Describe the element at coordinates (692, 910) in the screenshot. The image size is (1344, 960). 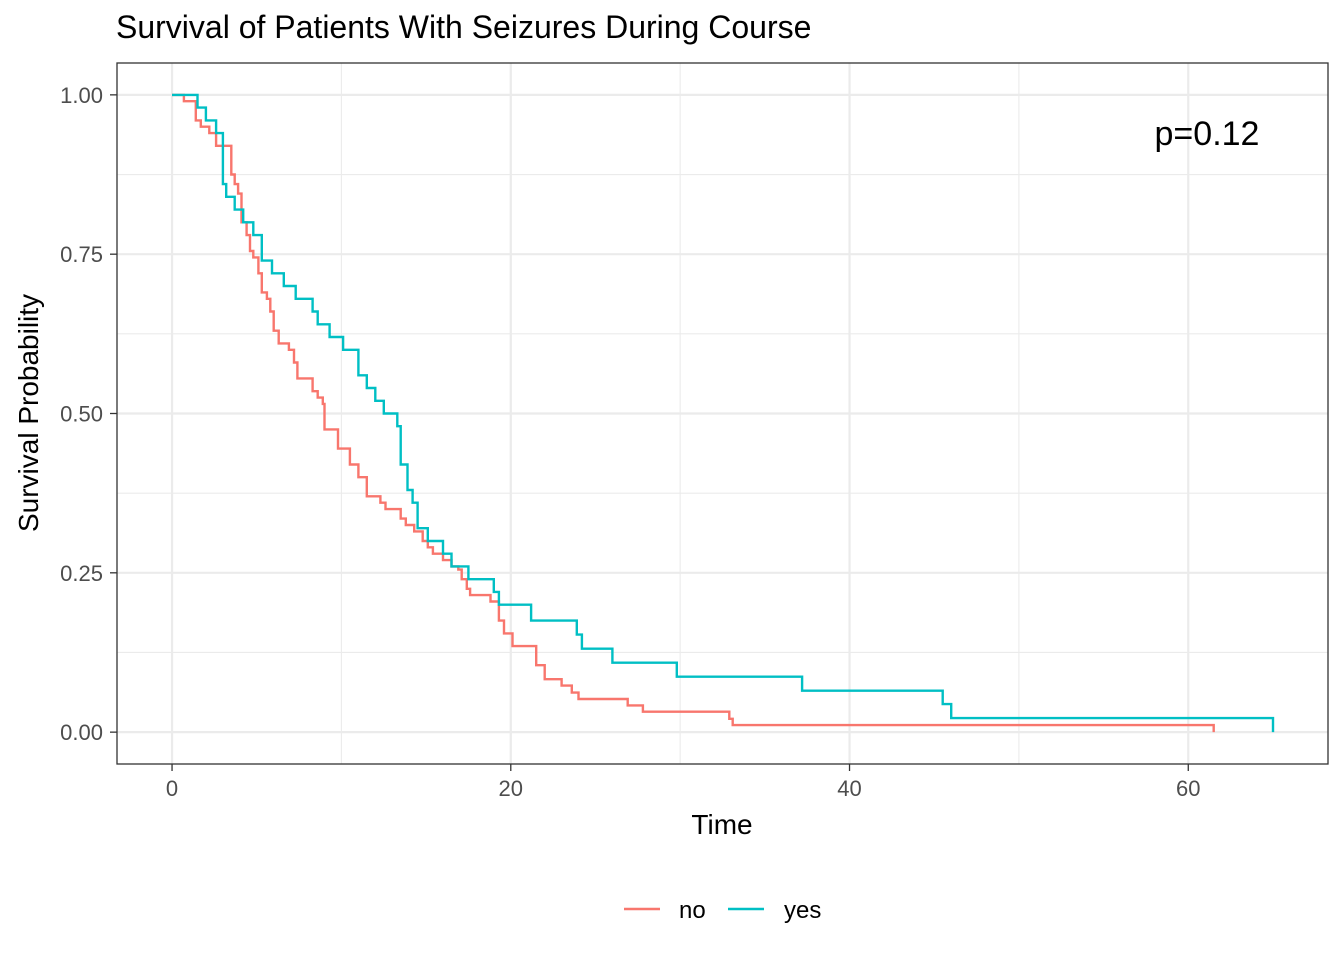
I see `legend-label-no: no` at that location.